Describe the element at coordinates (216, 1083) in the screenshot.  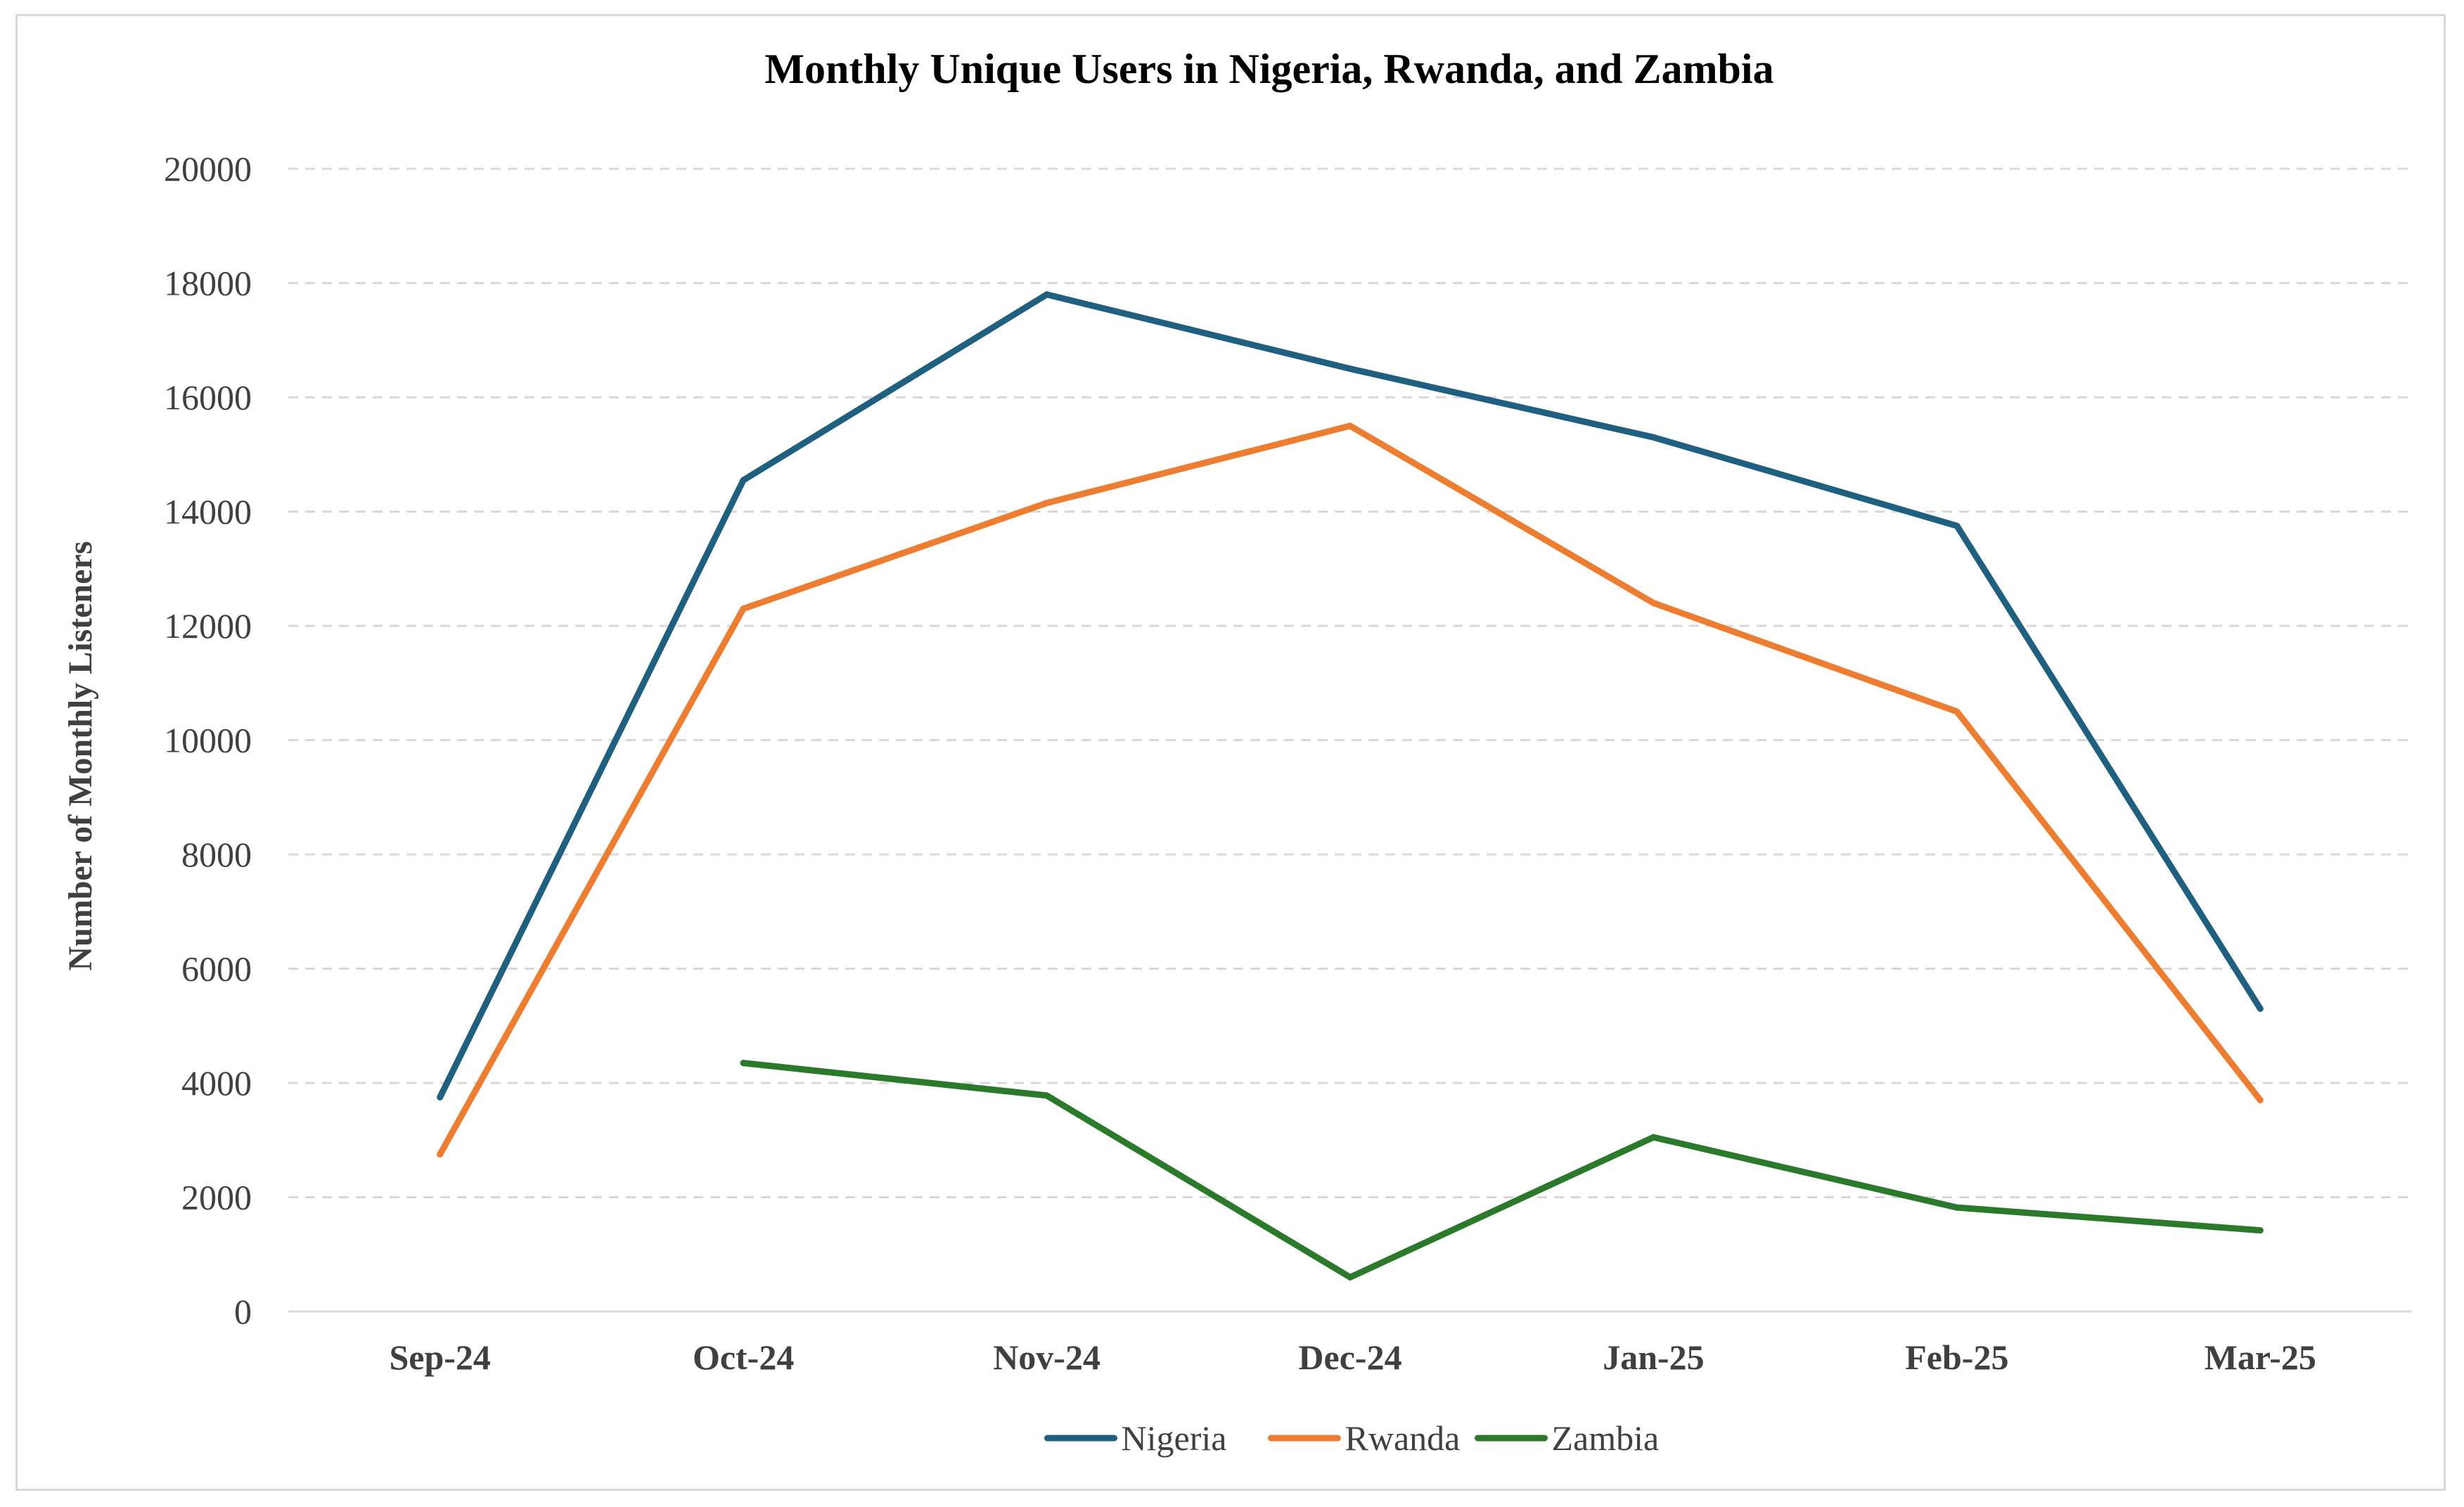
I see `y-tick-label: 4000` at that location.